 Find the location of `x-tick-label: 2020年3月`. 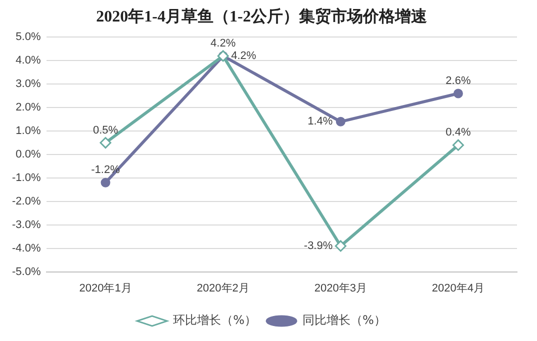

x-tick-label: 2020年3月 is located at coordinates (340, 288).